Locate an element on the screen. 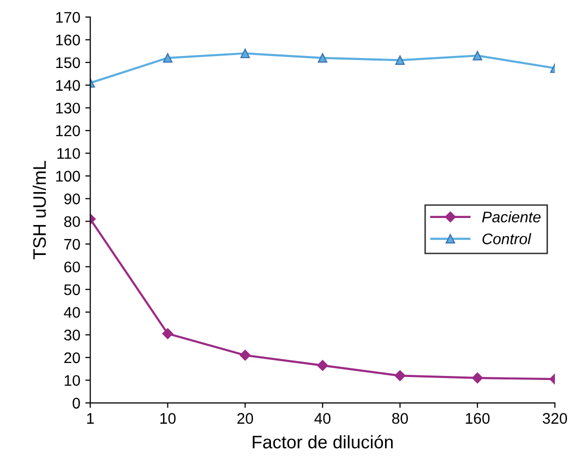 The image size is (575, 474). y-tick-label: 80 is located at coordinates (72, 222).